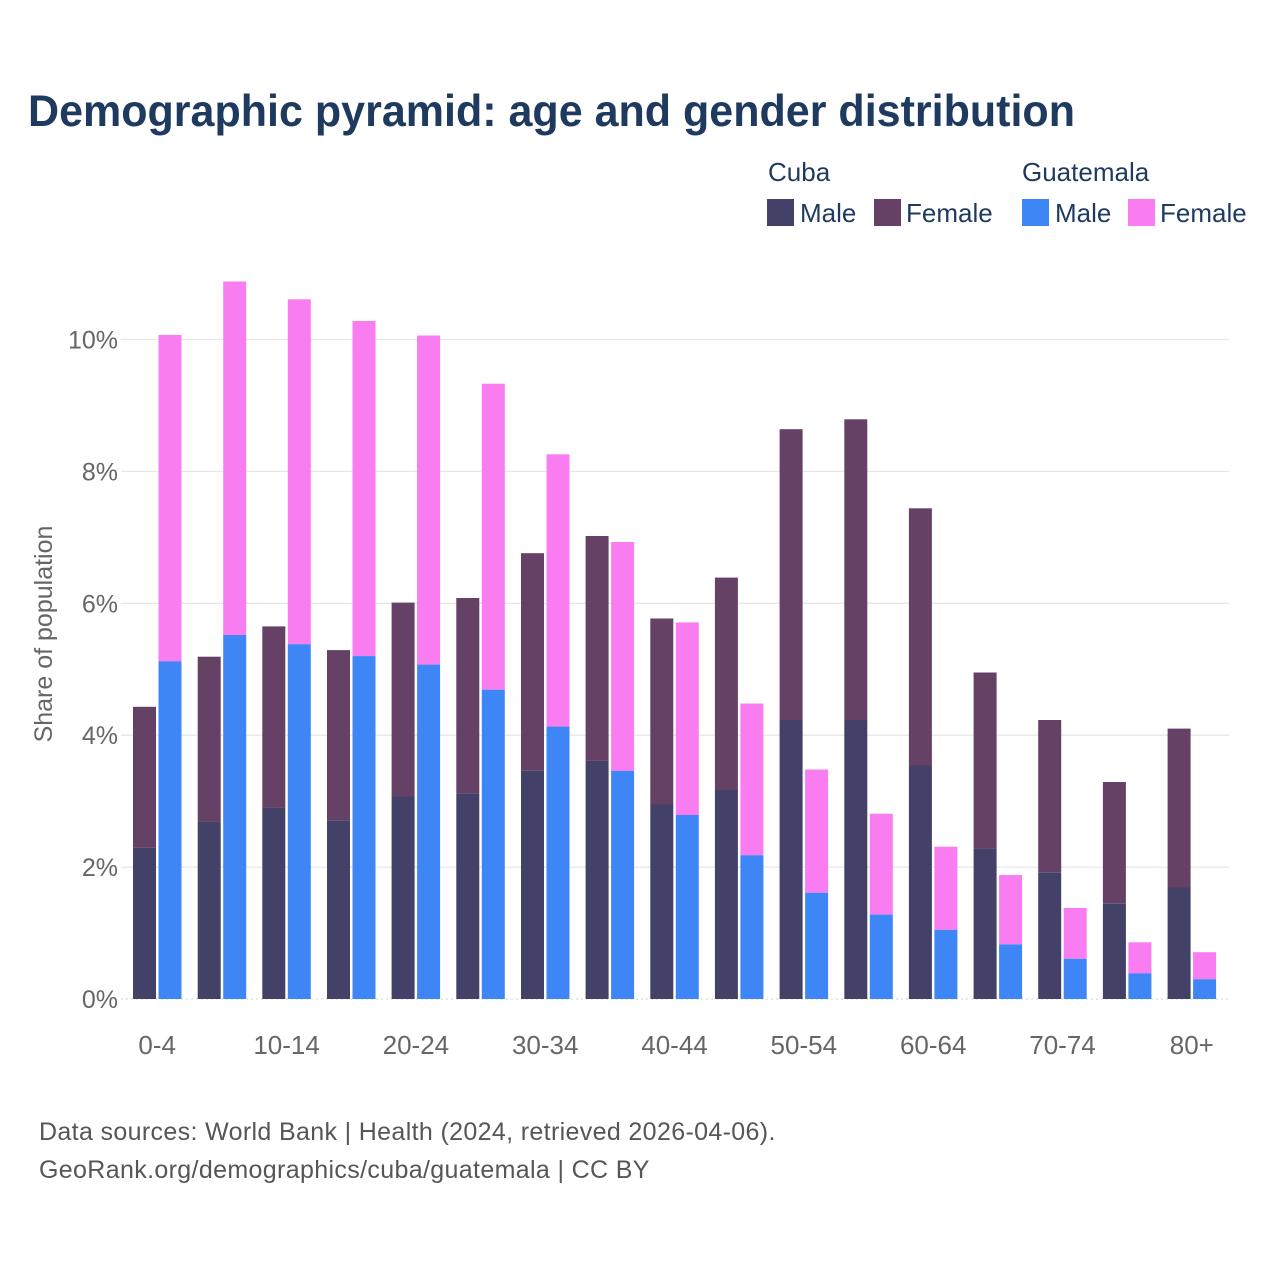  I want to click on svg-text: 30-34, so click(545, 1045).